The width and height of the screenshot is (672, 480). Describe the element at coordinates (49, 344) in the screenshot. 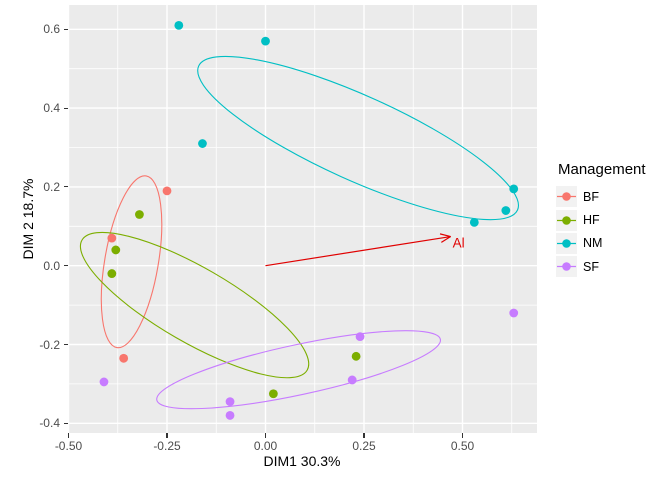

I see `y-tick-label: -0.2` at that location.